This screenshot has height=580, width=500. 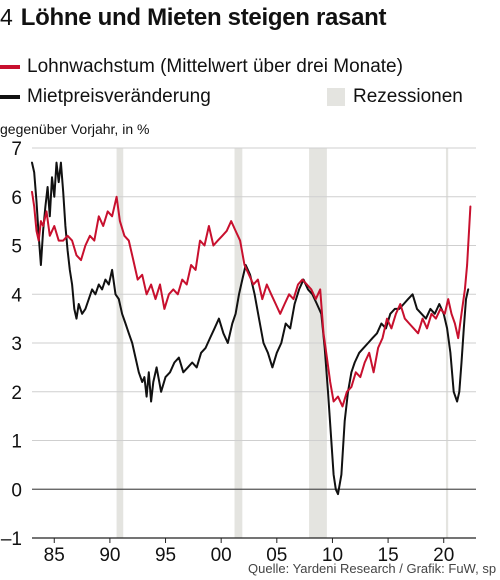 What do you see at coordinates (16, 149) in the screenshot?
I see `y-tick-label: 7` at bounding box center [16, 149].